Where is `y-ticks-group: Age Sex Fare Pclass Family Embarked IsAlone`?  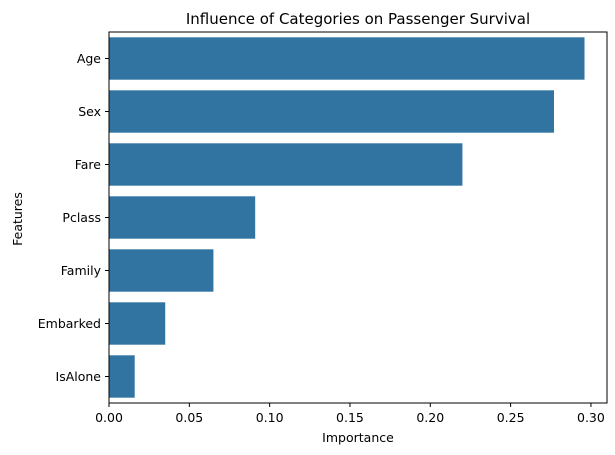
y-ticks-group: Age Sex Fare Pclass Family Embarked IsAlone is located at coordinates (73, 217).